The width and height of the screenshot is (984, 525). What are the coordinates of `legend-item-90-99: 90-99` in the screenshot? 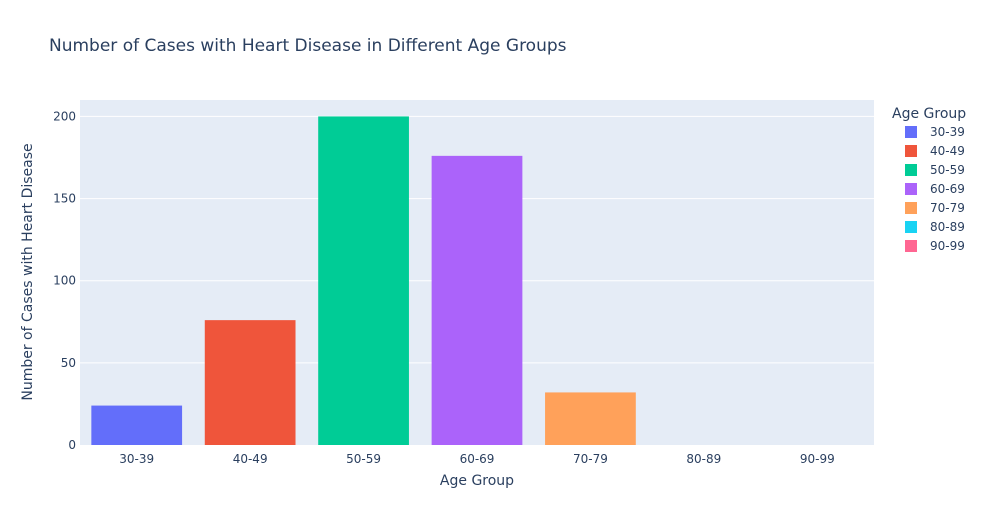 It's located at (935, 246).